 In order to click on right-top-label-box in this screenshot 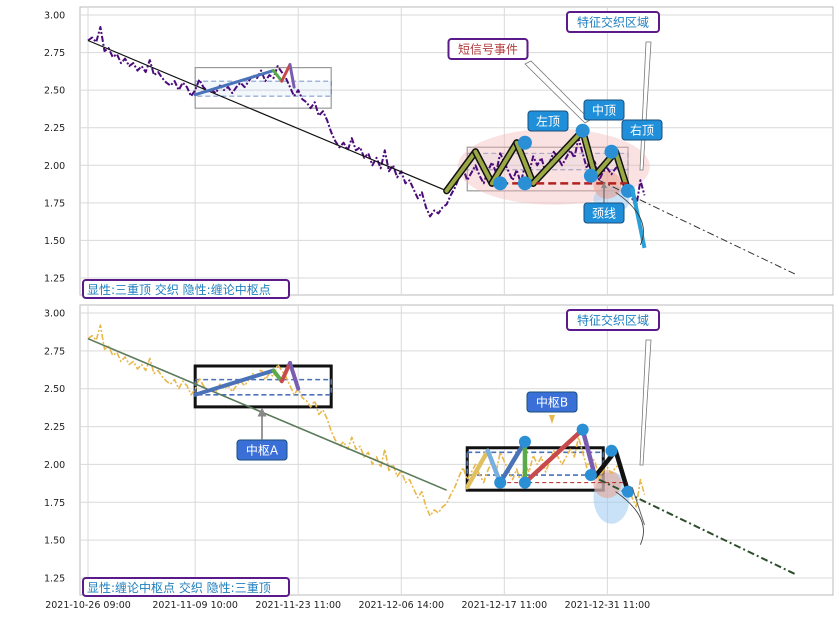, I will do `click(642, 130)`.